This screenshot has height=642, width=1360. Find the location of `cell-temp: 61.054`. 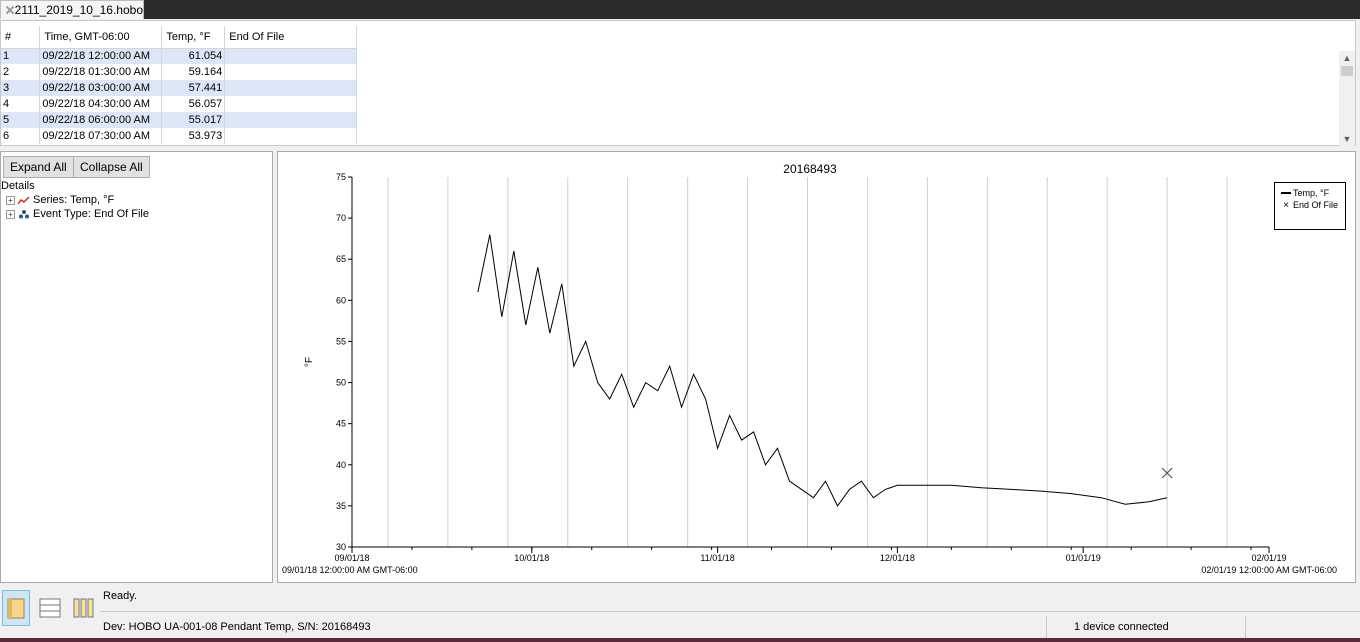

cell-temp: 61.054 is located at coordinates (193, 56).